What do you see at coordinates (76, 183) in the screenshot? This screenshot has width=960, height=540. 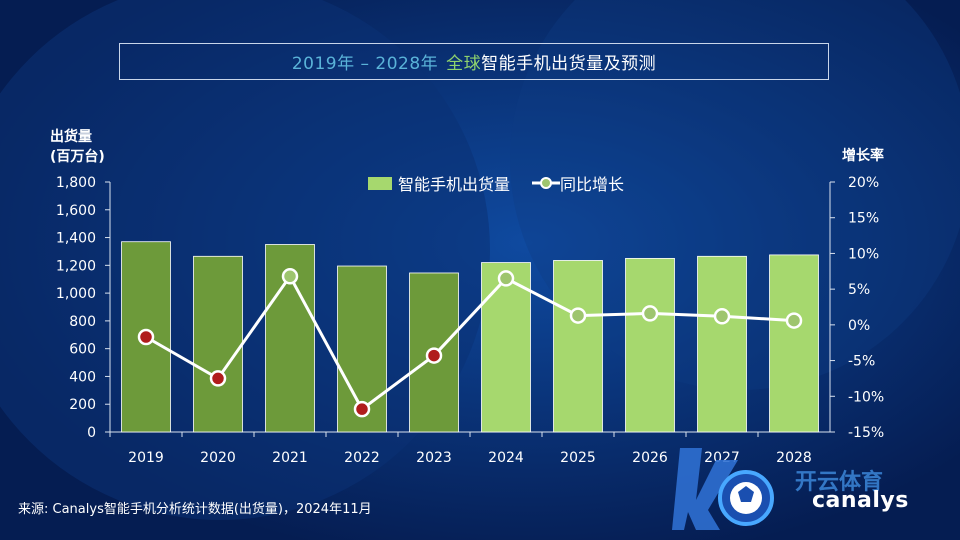 I see `y-left-tick-label: 1,800` at bounding box center [76, 183].